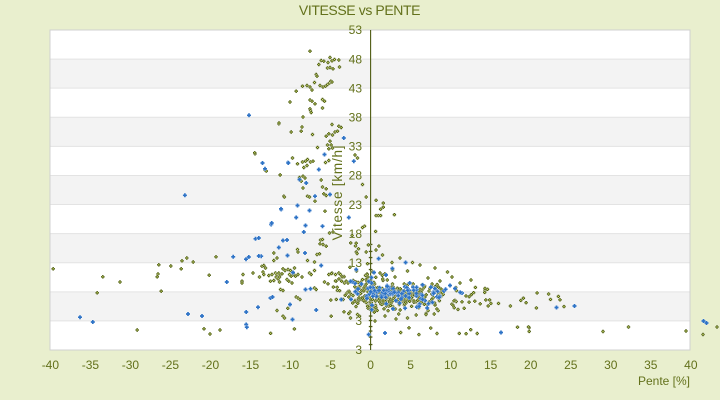  What do you see at coordinates (491, 365) in the screenshot?
I see `svg-text: 15` at bounding box center [491, 365].